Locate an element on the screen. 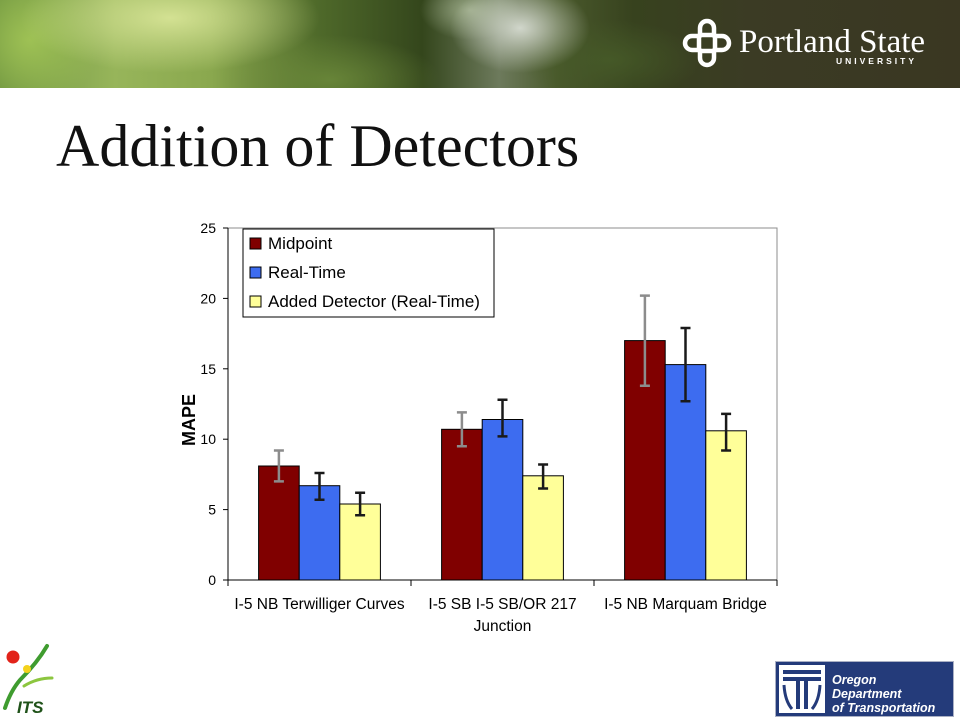  psu-name: Portland State is located at coordinates (832, 42).